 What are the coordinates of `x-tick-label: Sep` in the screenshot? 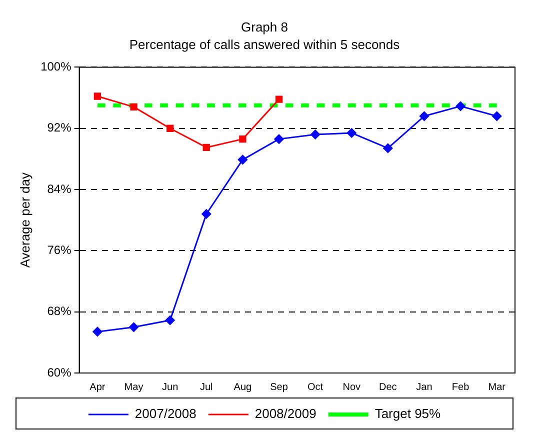 It's located at (279, 387).